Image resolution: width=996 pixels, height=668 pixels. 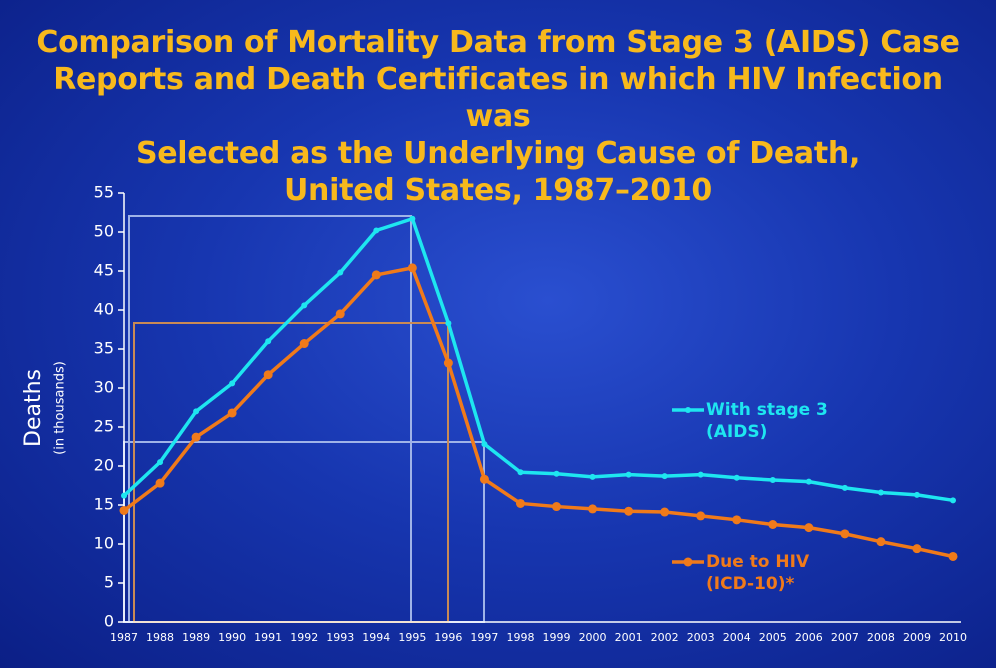 What do you see at coordinates (845, 637) in the screenshot?
I see `x-tick-label: 2007` at bounding box center [845, 637].